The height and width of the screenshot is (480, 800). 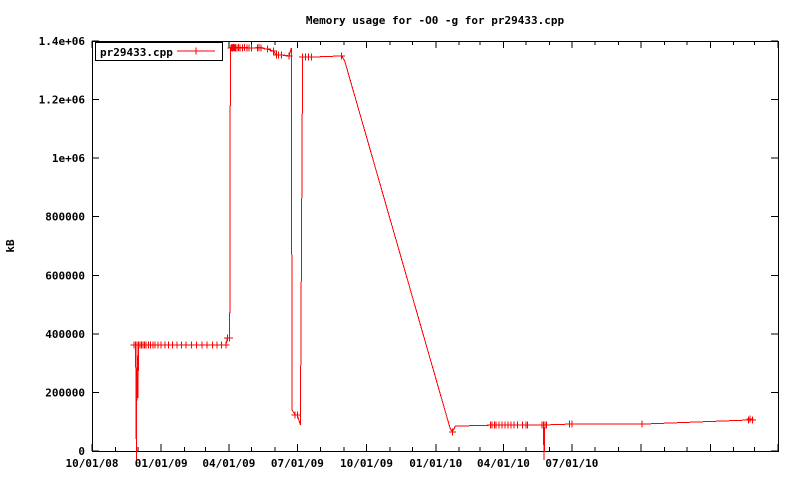 What do you see at coordinates (196, 51) in the screenshot?
I see `legend-line-sample-icon` at bounding box center [196, 51].